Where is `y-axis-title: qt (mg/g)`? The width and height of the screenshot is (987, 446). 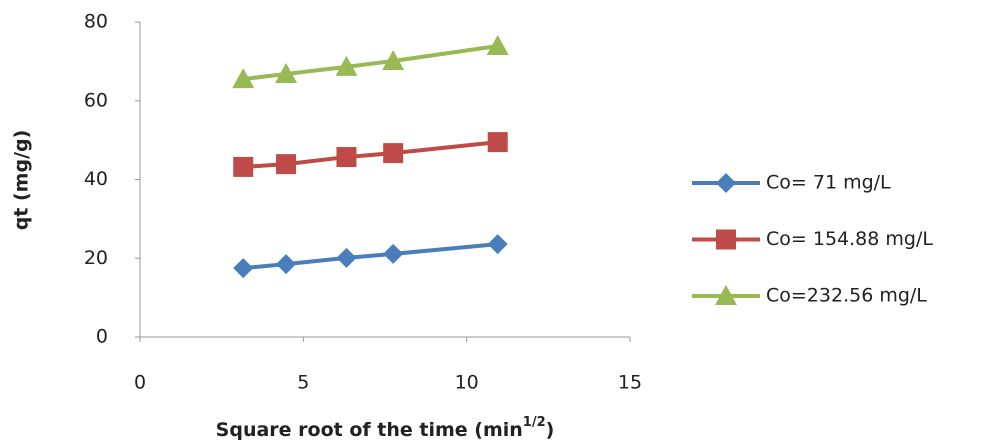
y-axis-title: qt (mg/g) is located at coordinates (22, 180).